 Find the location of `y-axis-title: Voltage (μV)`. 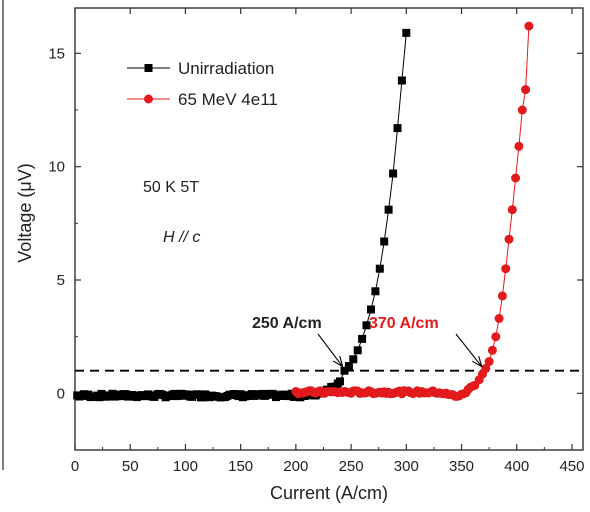

y-axis-title: Voltage (μV) is located at coordinates (25, 212).